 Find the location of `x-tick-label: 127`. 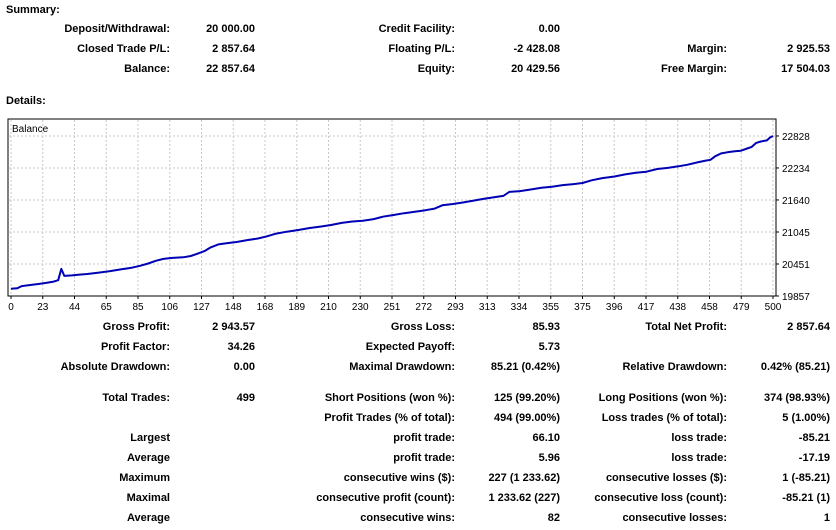

x-tick-label: 127 is located at coordinates (201, 307).